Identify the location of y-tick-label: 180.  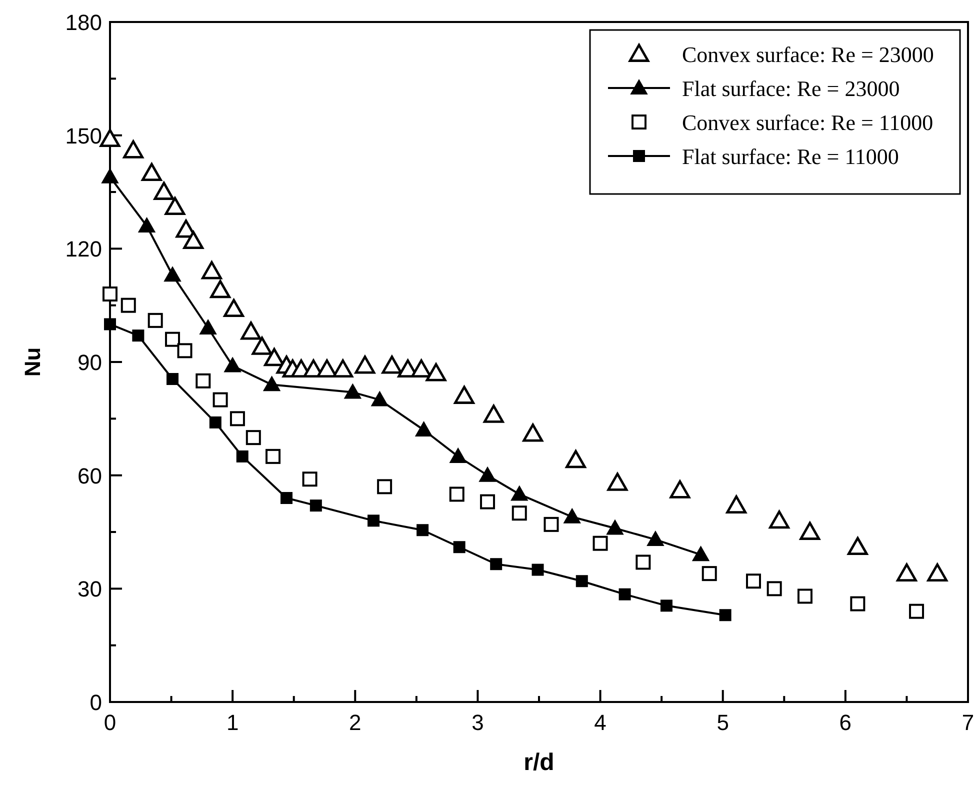
(83, 22).